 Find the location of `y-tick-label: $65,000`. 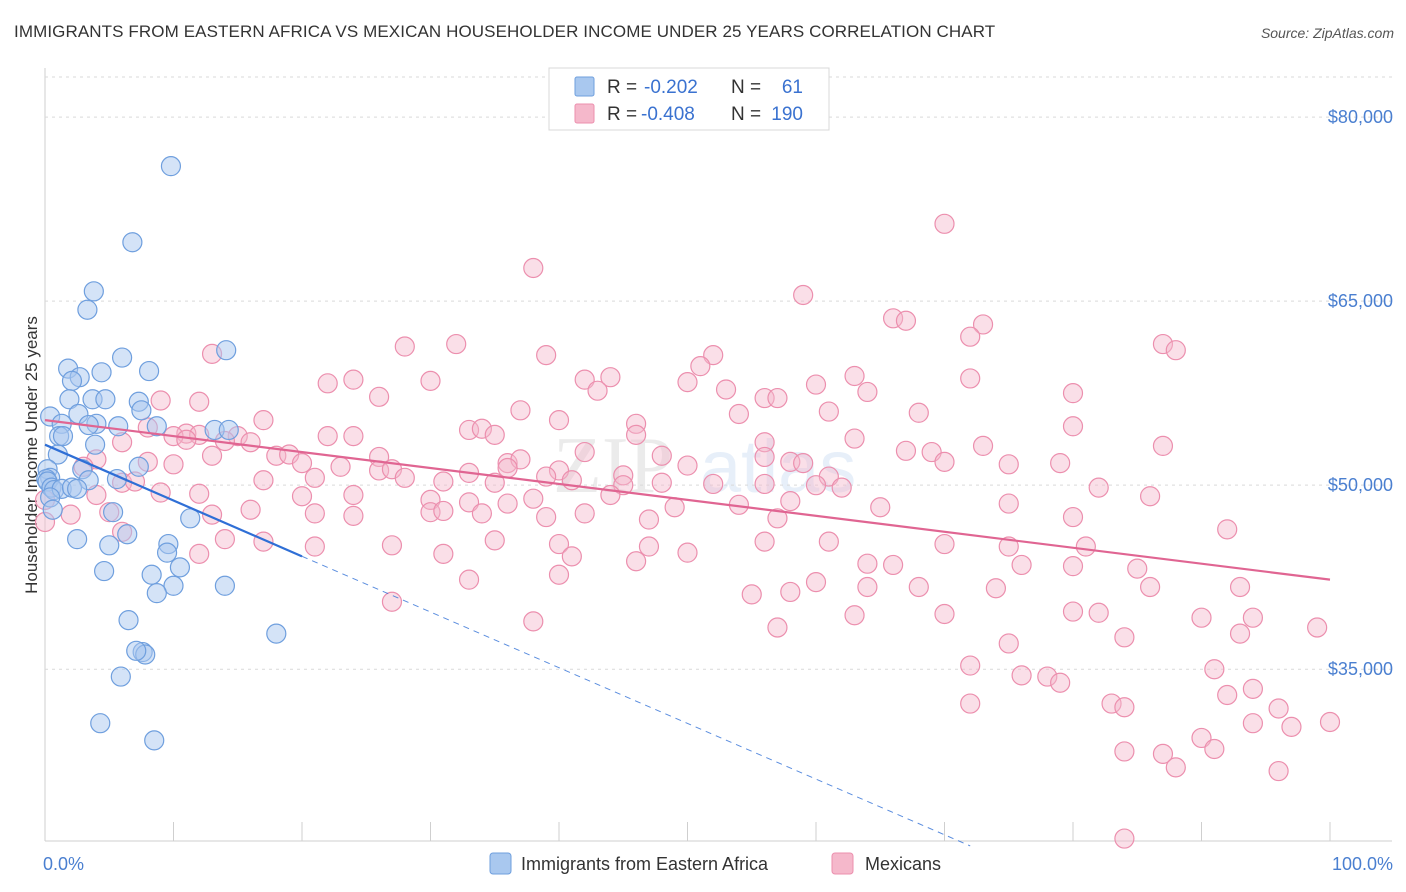

y-tick-label: $65,000 is located at coordinates (1360, 301).